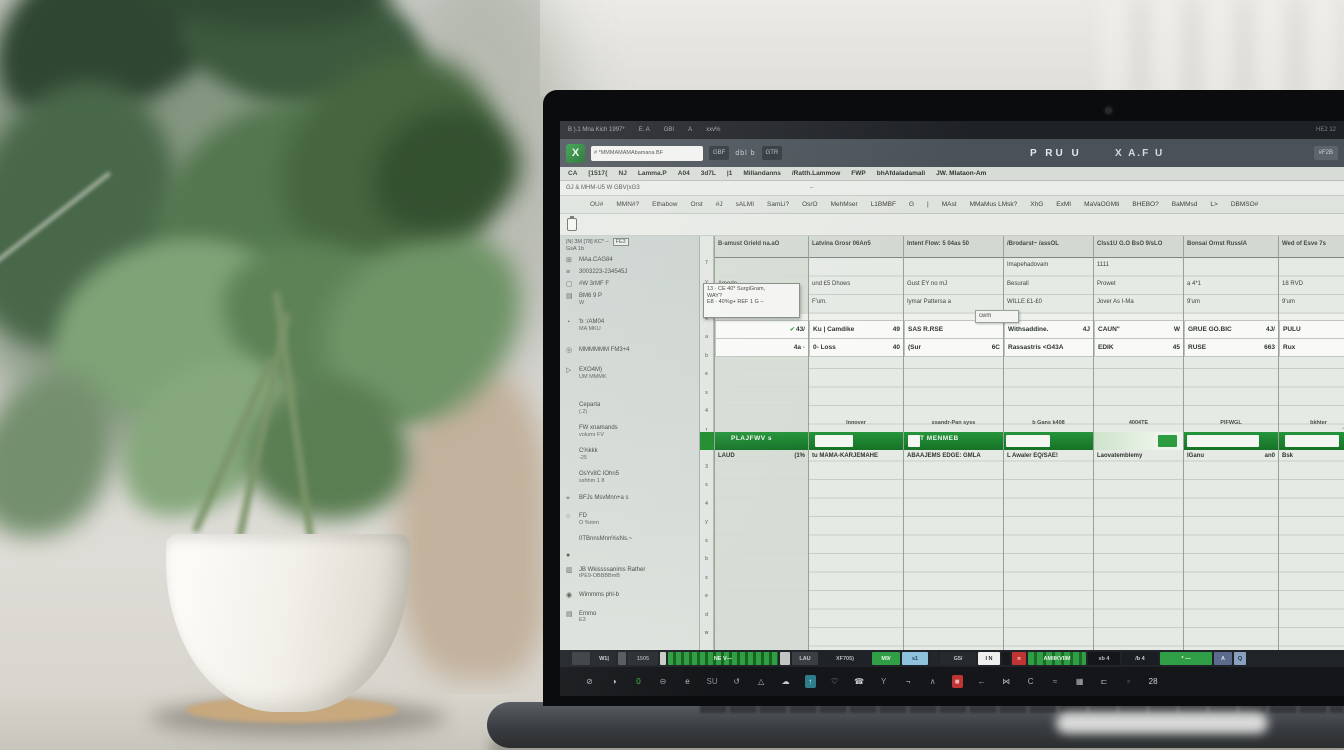 Image resolution: width=1344 pixels, height=750 pixels. Describe the element at coordinates (632, 555) in the screenshot. I see `sidebar-item: ●` at that location.